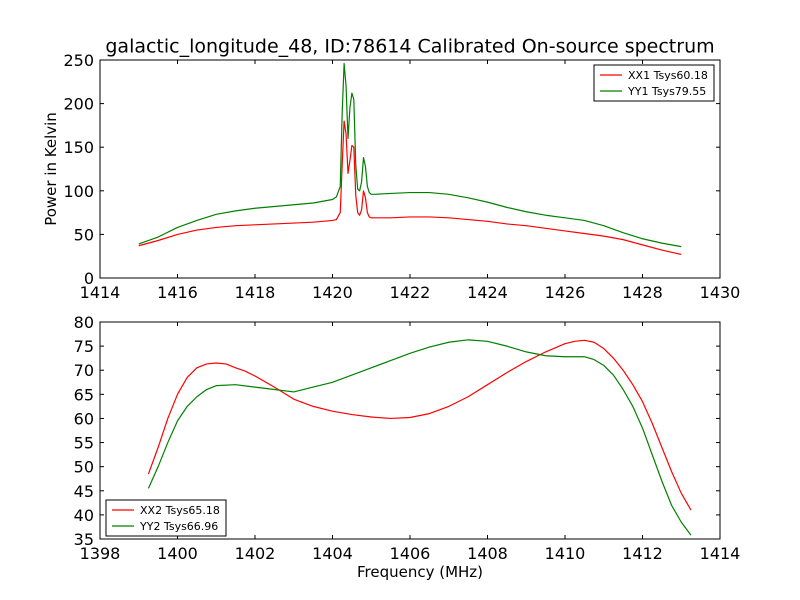  I want to click on x-tick-label: 1406, so click(410, 553).